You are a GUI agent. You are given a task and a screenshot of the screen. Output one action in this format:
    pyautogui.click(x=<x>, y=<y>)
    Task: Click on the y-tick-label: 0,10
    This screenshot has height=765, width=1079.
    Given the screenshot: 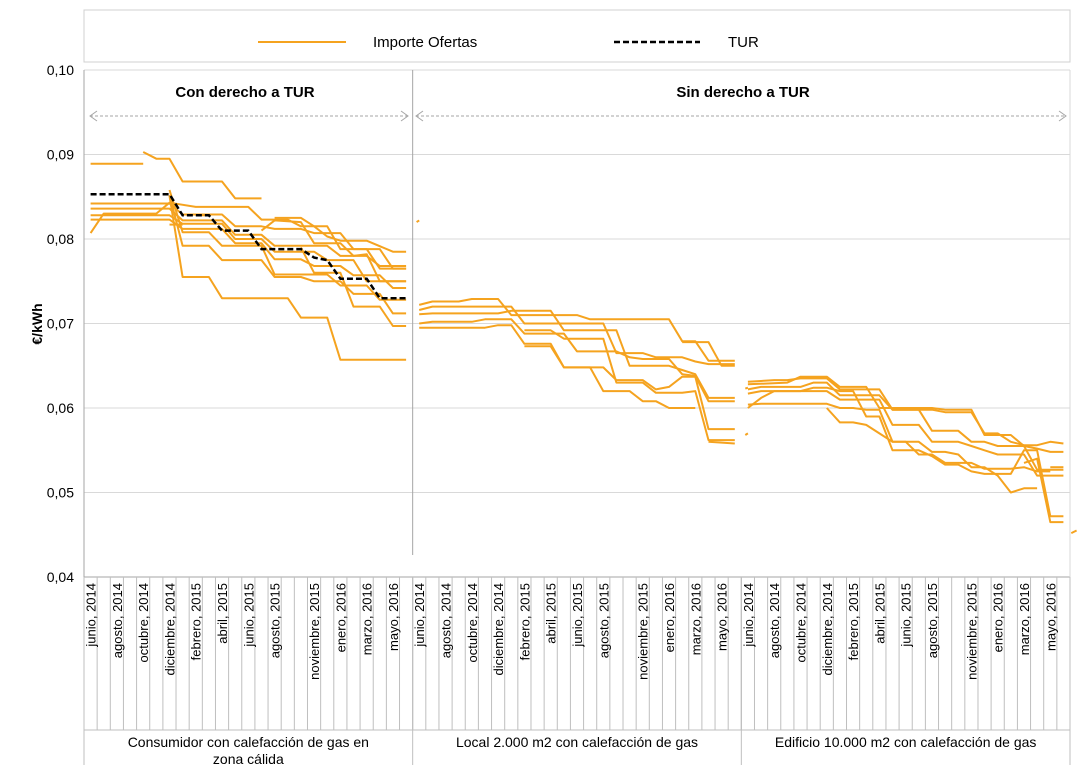 What is the action you would take?
    pyautogui.click(x=60, y=70)
    